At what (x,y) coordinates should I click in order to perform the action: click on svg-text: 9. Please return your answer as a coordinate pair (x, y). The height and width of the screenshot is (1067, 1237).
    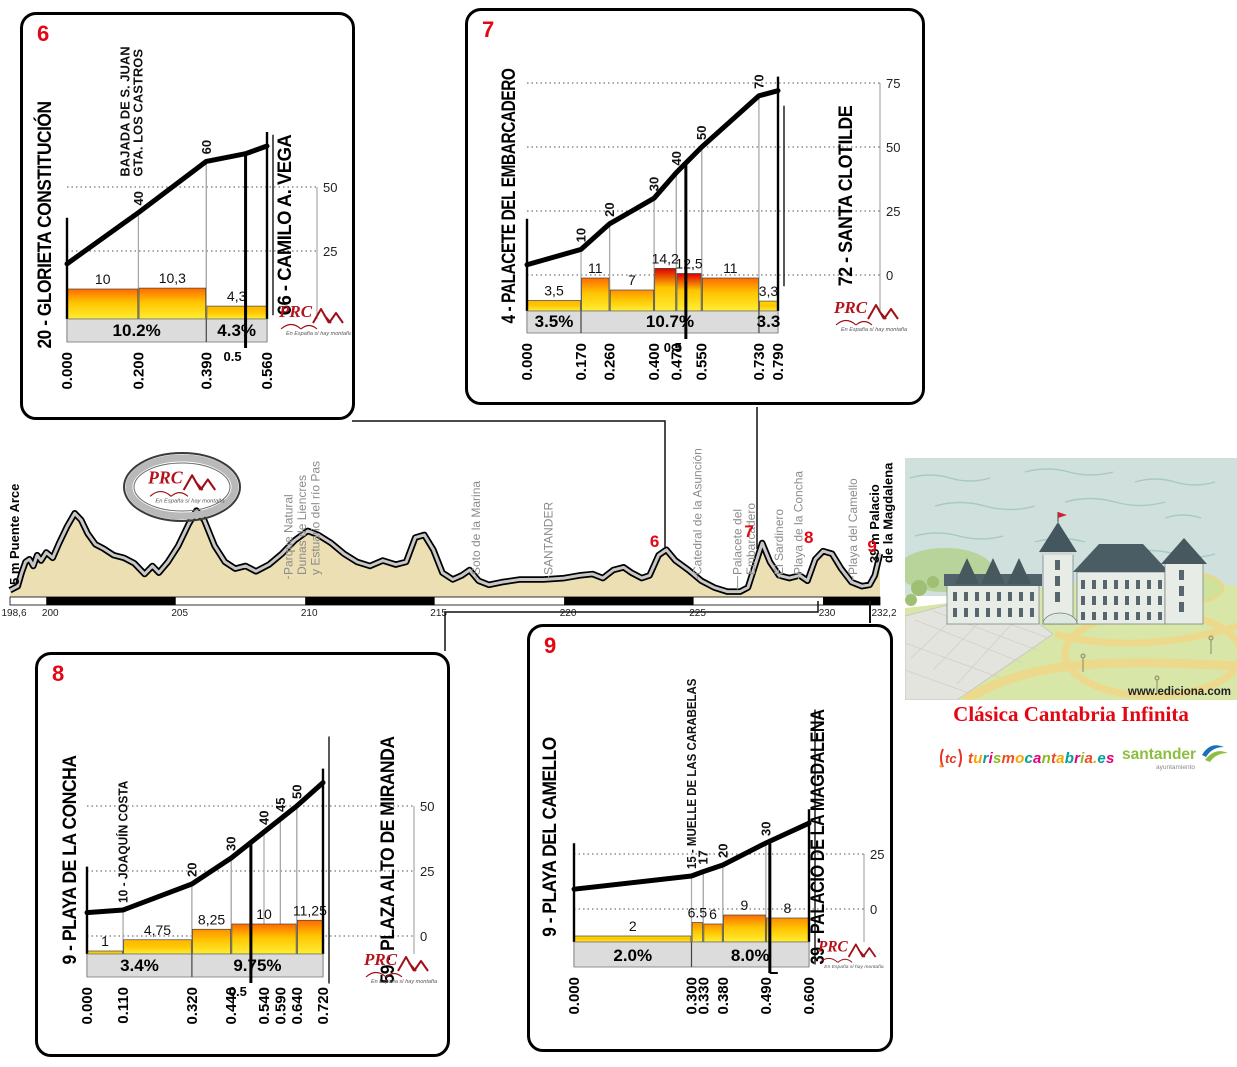
    Looking at the image, I should click on (744, 905).